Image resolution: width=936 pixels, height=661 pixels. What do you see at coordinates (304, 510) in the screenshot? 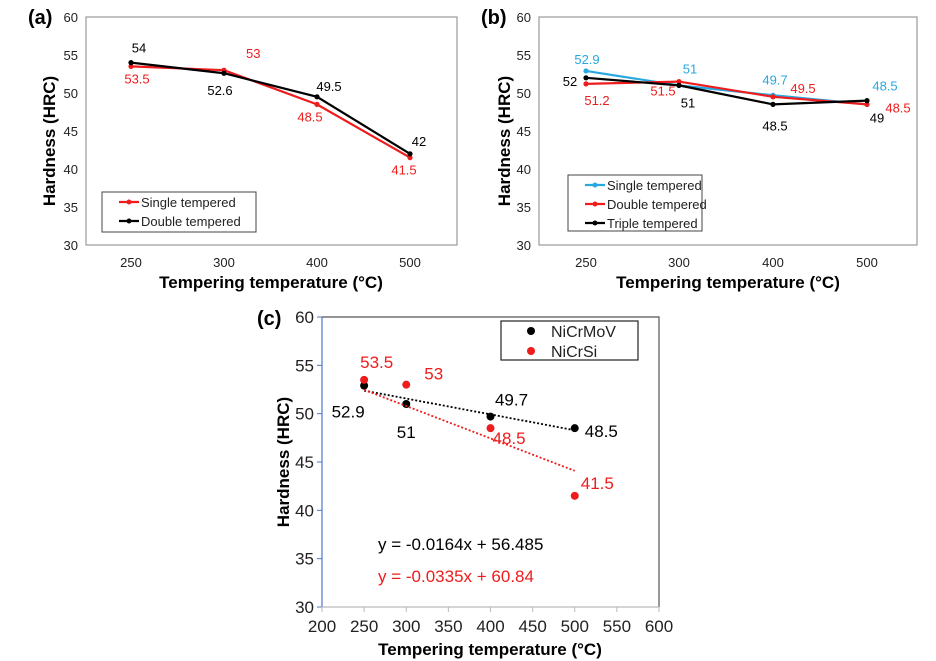
I see `y-tick-label: 40` at bounding box center [304, 510].